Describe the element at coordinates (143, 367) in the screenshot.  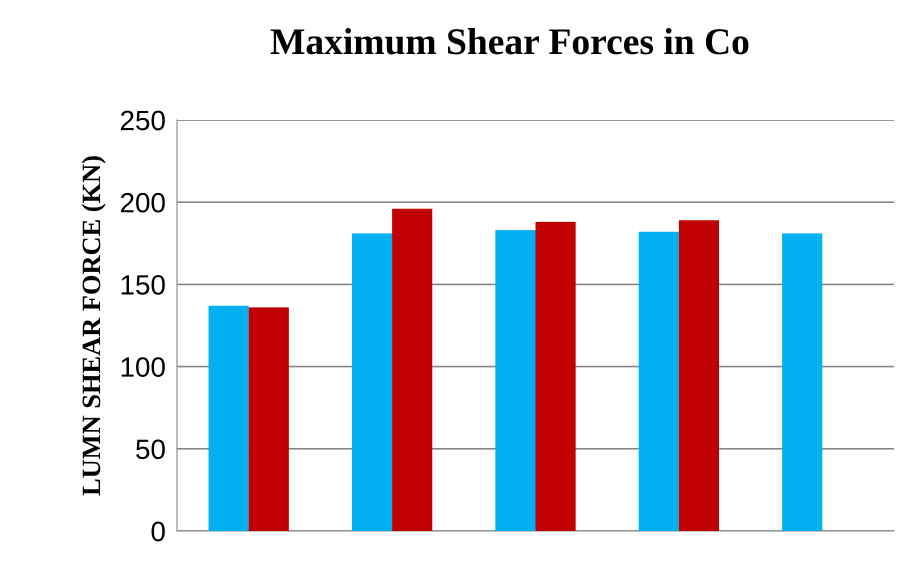
I see `y-tick-label: 100` at that location.